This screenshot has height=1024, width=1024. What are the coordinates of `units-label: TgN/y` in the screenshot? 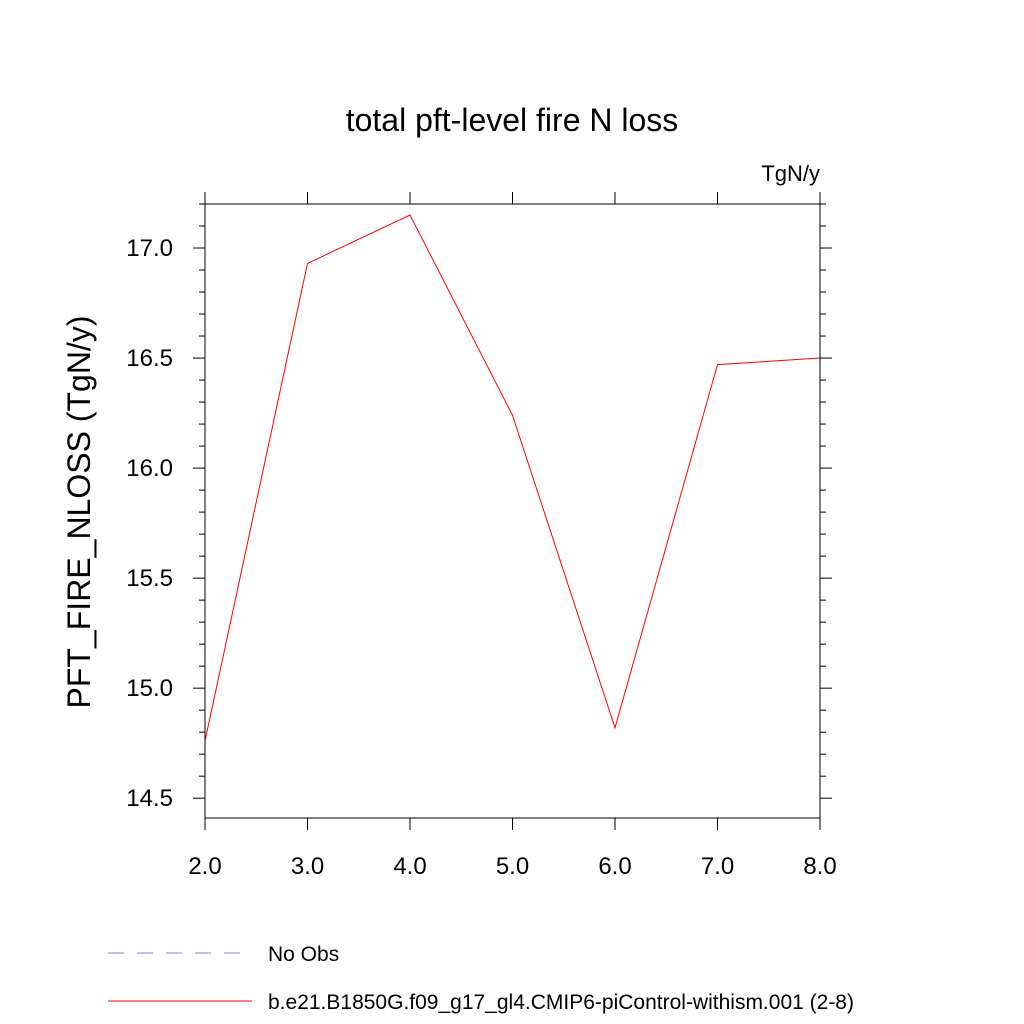 It's located at (790, 173).